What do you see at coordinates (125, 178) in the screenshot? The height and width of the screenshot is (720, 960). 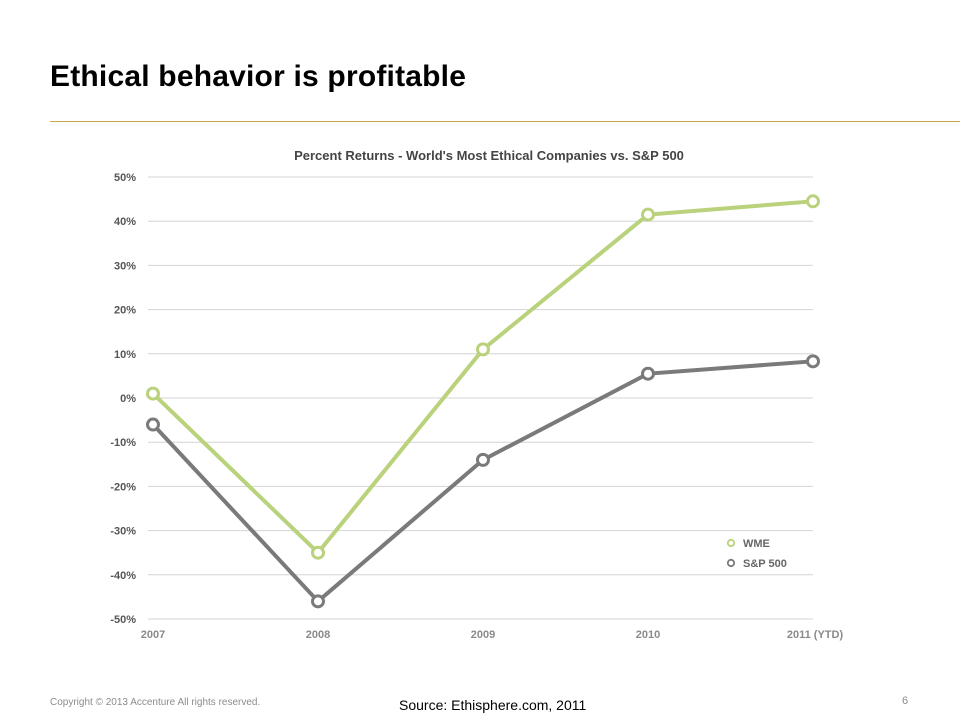 I see `y-tick-label: 50%` at bounding box center [125, 178].